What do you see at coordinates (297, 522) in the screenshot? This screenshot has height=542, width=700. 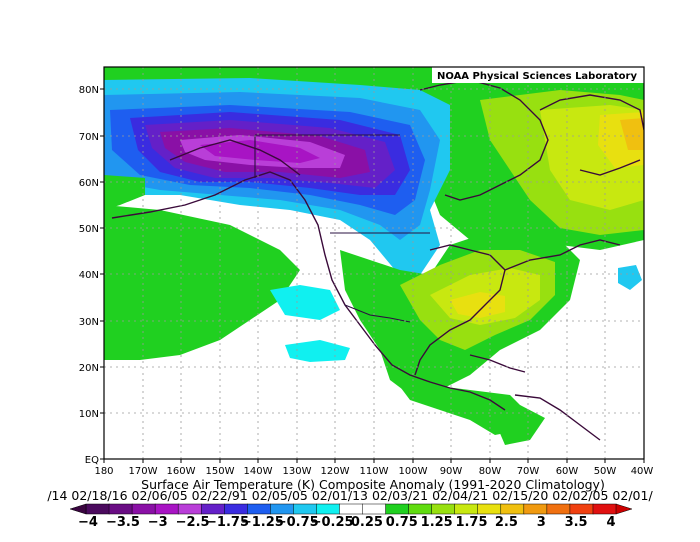 I see `colorbar-label: −0.75` at bounding box center [297, 522].